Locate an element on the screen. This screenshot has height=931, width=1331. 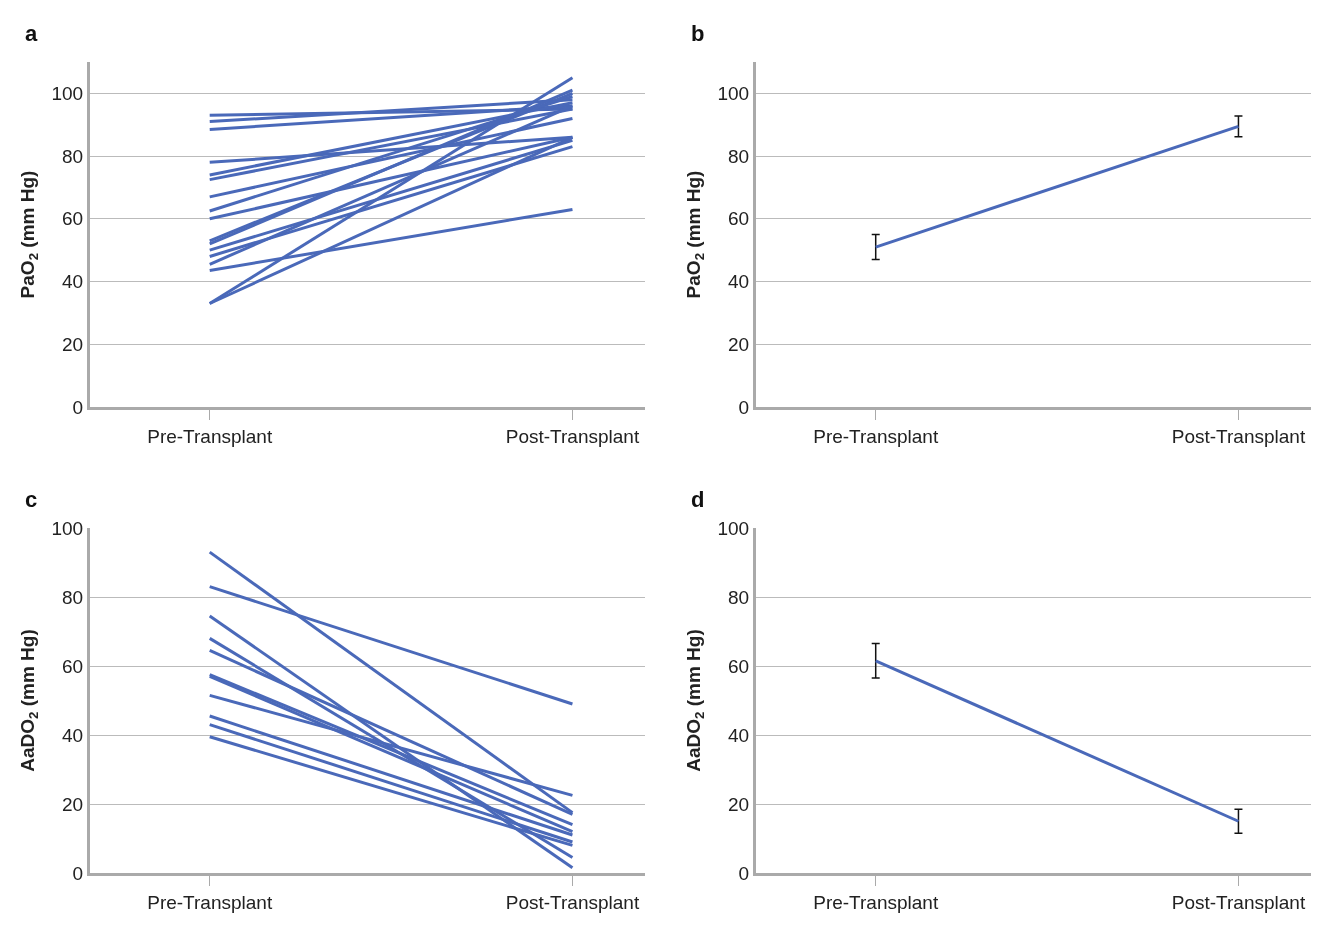
text: a is located at coordinates (31, 33).